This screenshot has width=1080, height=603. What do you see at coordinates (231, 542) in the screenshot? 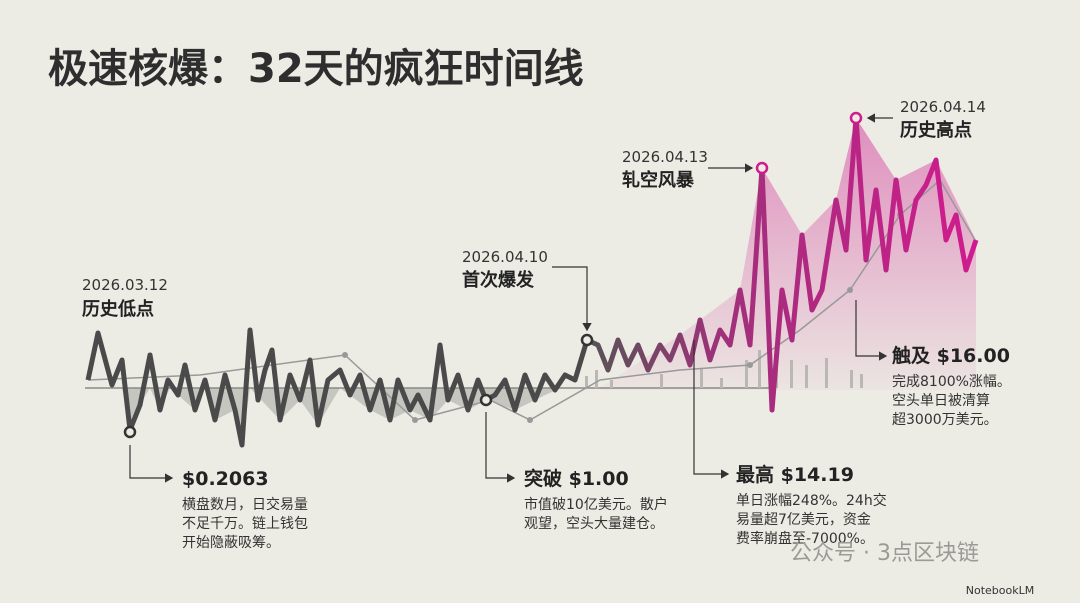
I see `callout-line: 开始隐蔽吸筹。` at bounding box center [231, 542].